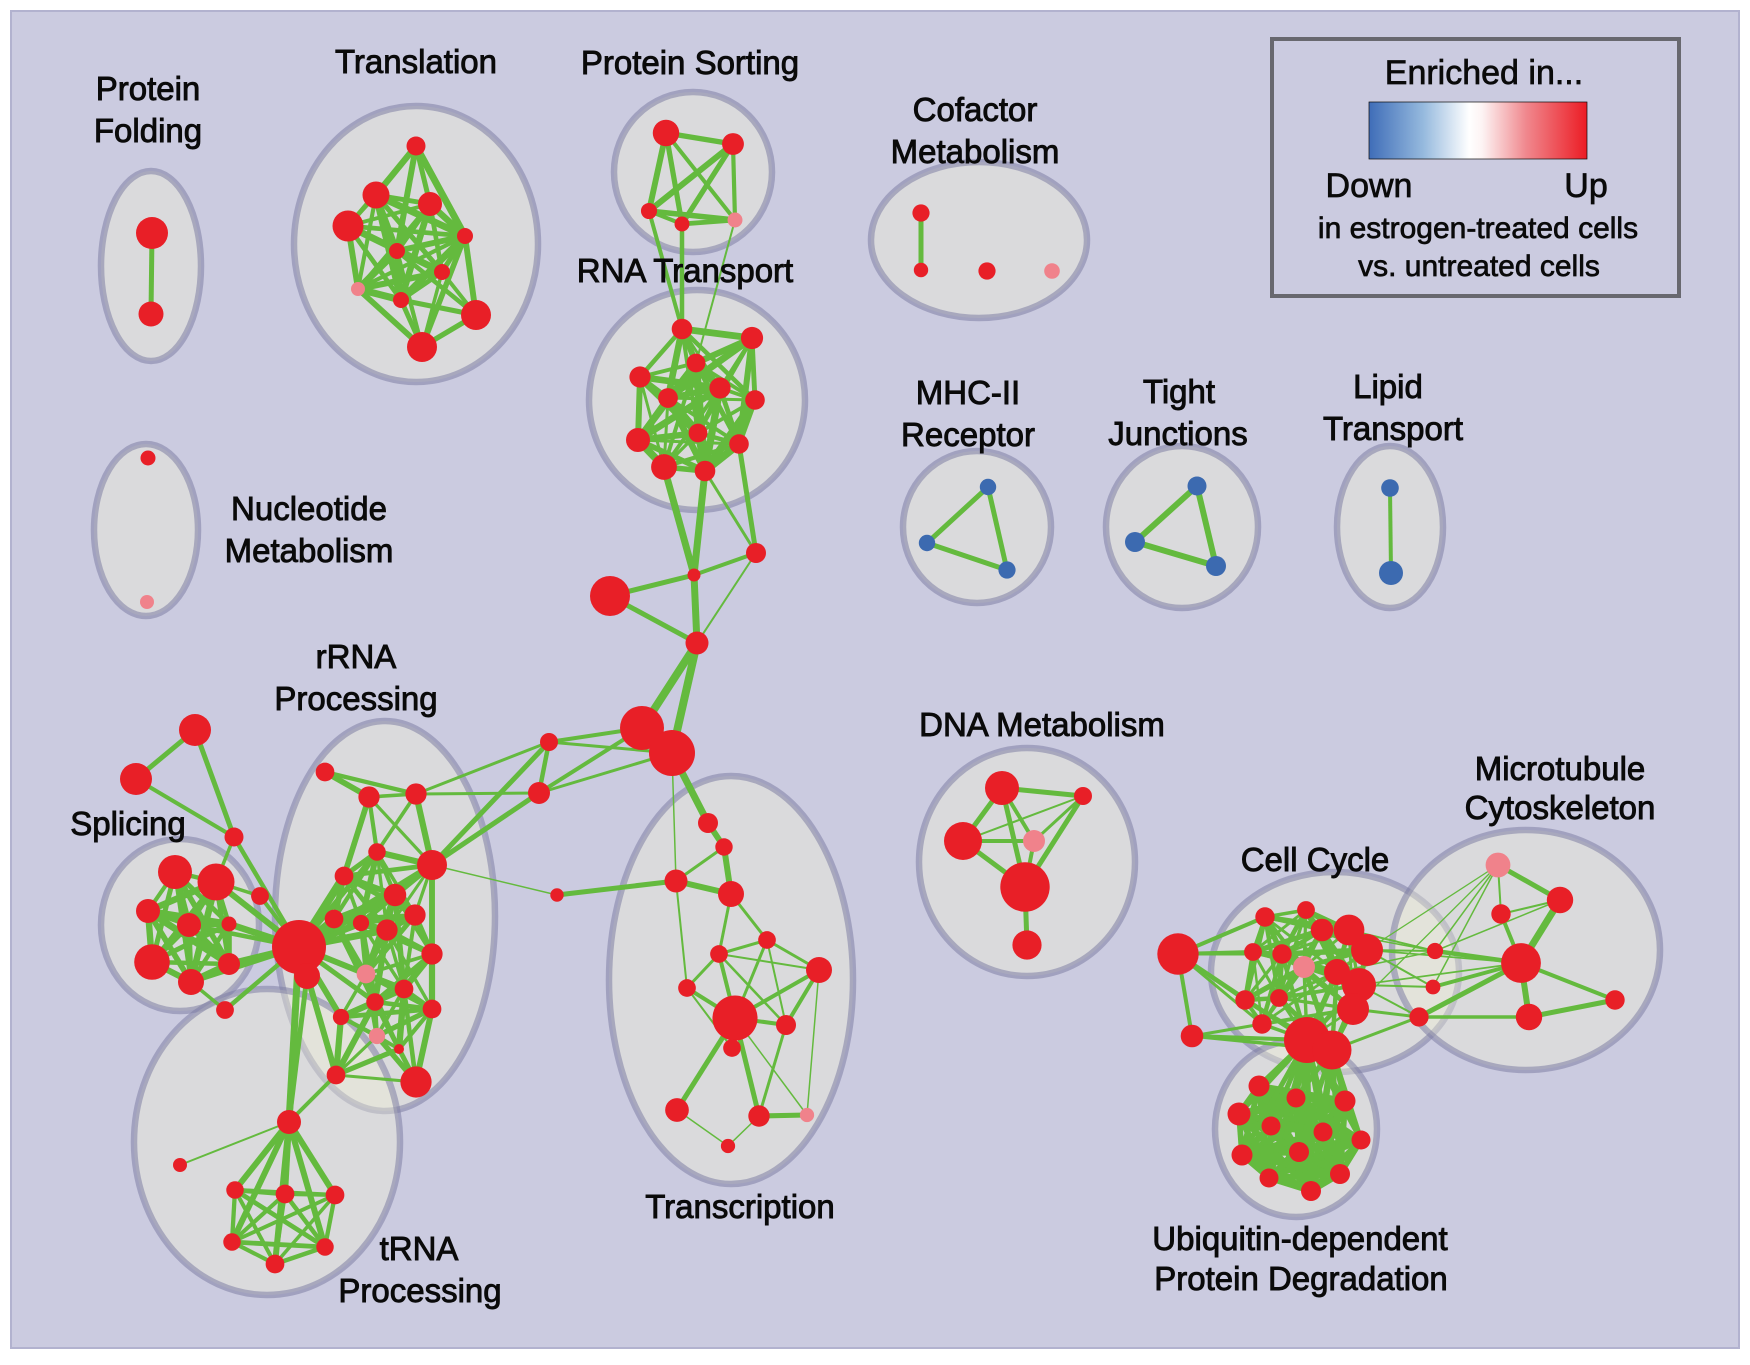  I want to click on svg-text: Ubiquitin-dependent, so click(1299, 1238).